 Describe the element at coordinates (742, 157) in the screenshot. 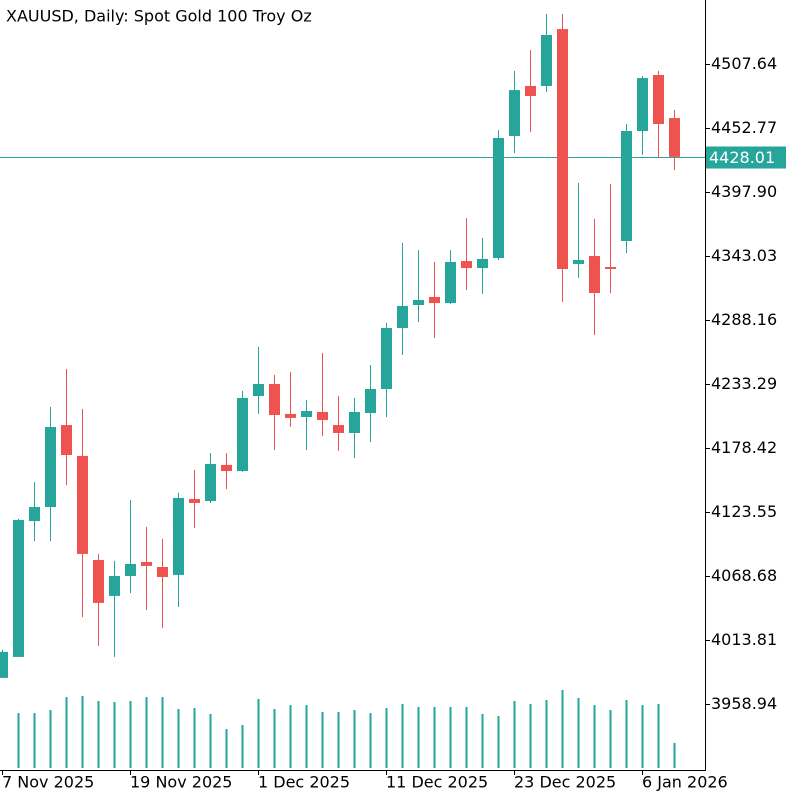

I see `current-price-label: 4428.01` at that location.